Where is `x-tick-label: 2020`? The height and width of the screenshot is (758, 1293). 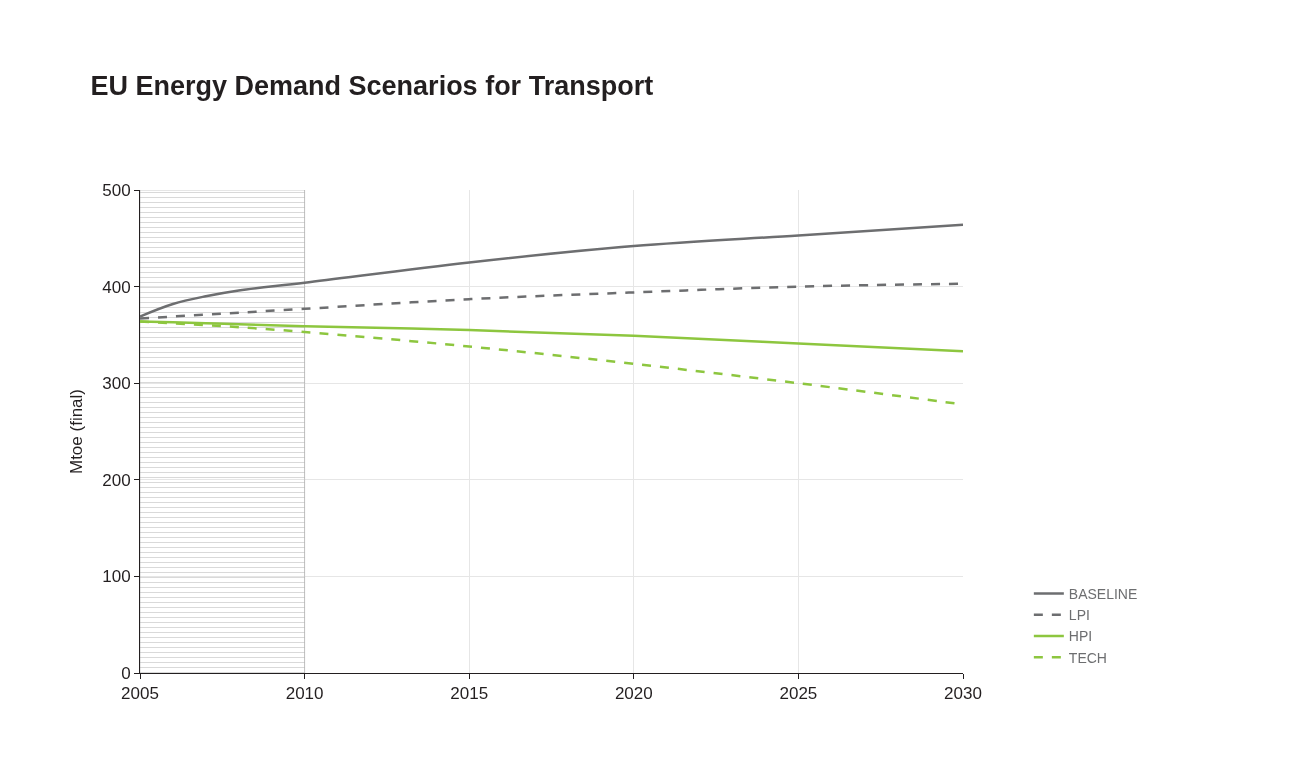
x-tick-label: 2020 is located at coordinates (633, 694).